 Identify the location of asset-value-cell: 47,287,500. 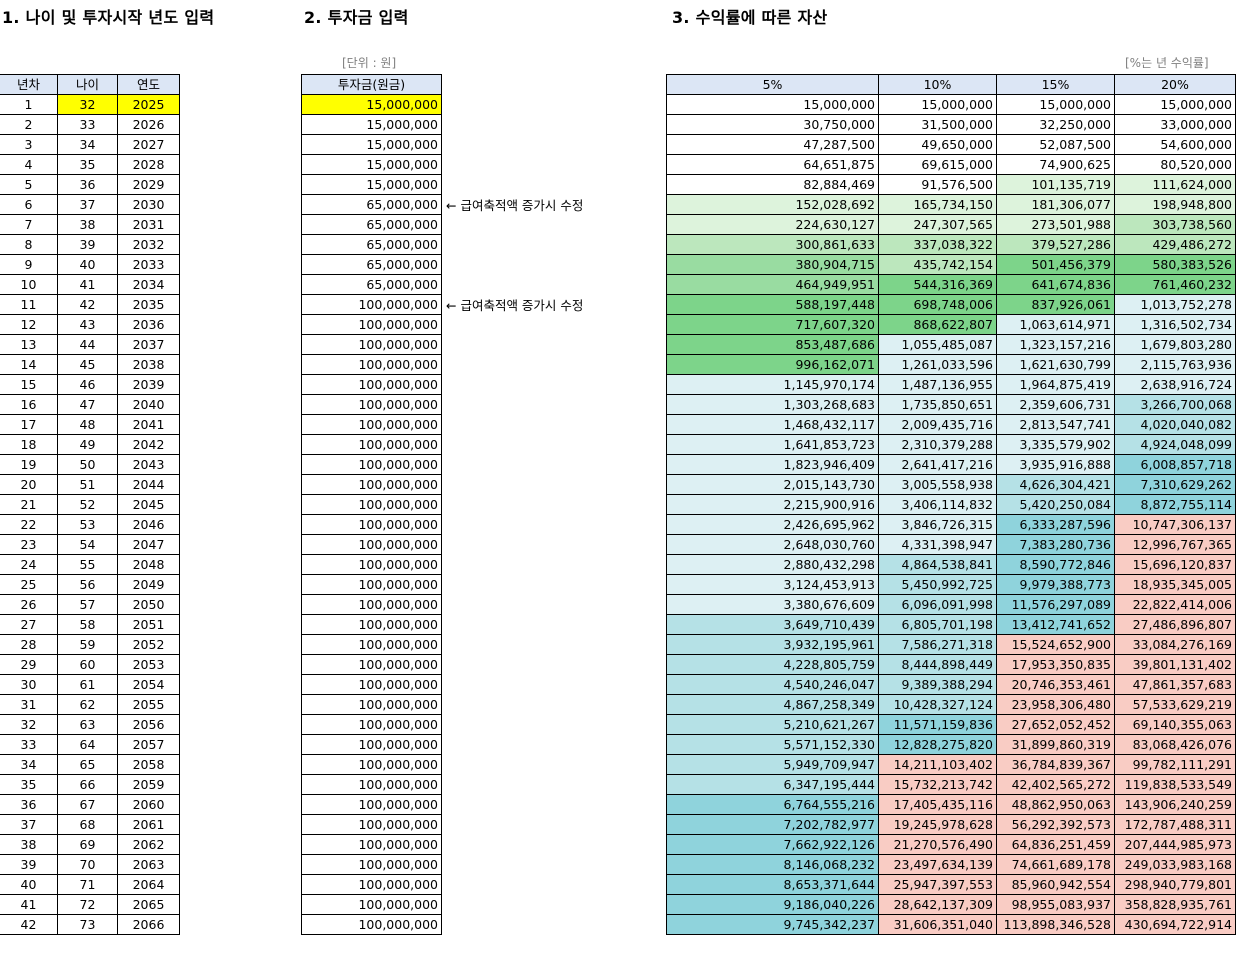
(772, 144).